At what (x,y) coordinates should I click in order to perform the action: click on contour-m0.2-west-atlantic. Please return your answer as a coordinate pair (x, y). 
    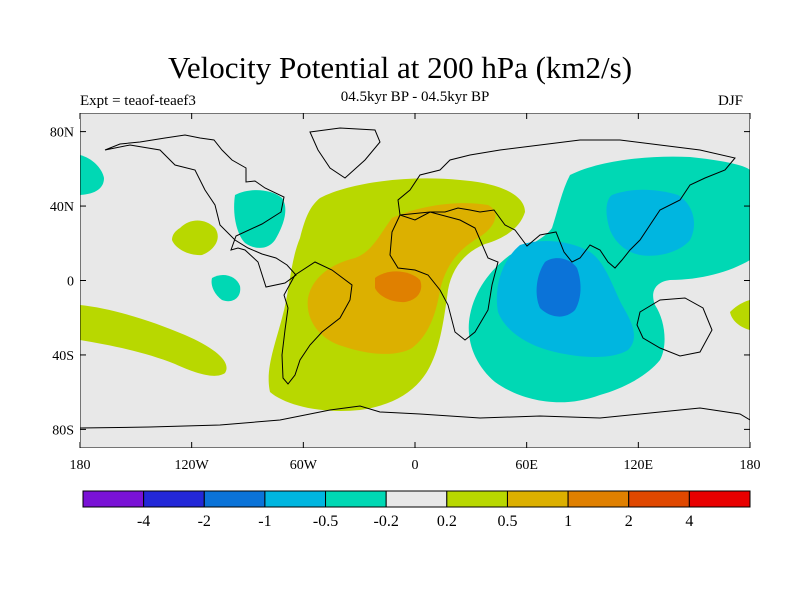
    Looking at the image, I should click on (260, 219).